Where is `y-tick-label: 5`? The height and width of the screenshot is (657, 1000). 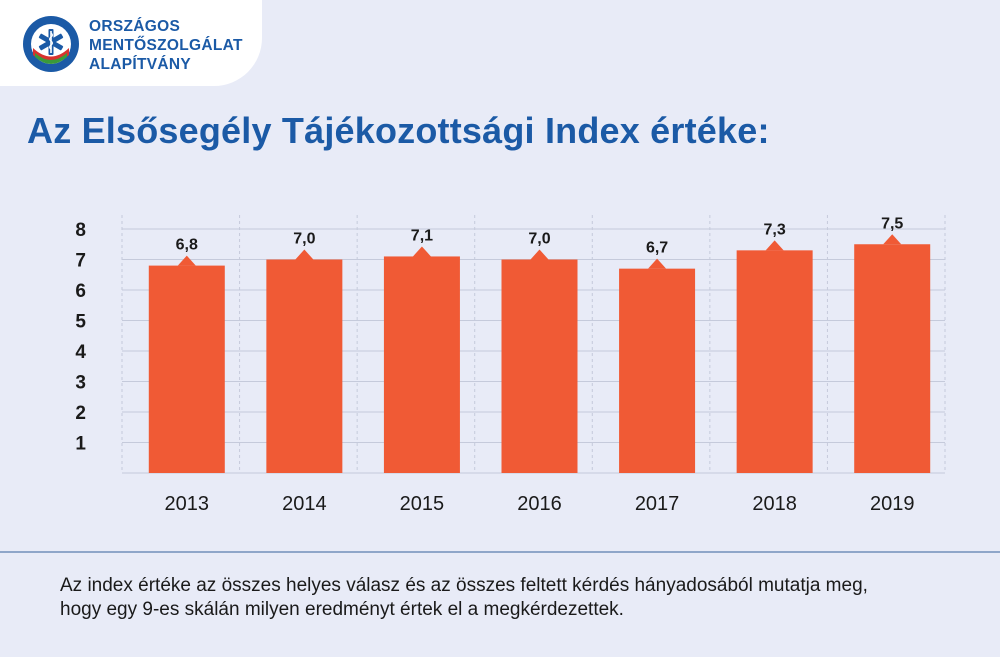 y-tick-label: 5 is located at coordinates (80, 322).